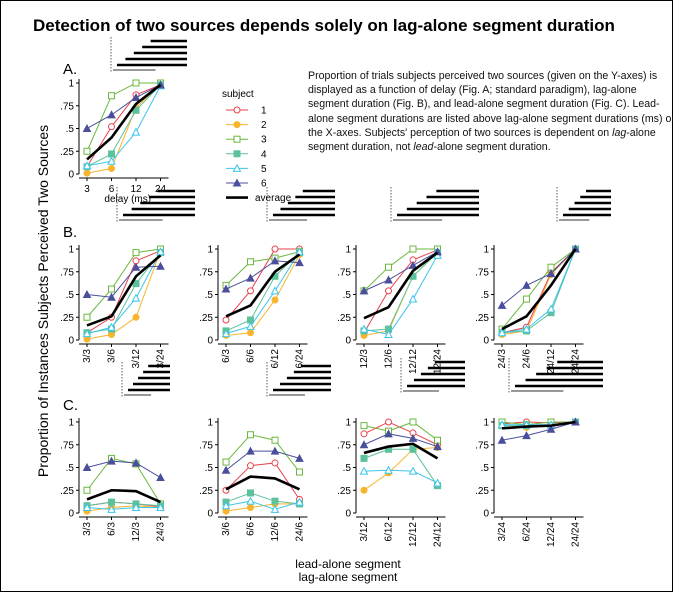  Describe the element at coordinates (364, 532) in the screenshot. I see `x-tick-label: 3/12` at that location.